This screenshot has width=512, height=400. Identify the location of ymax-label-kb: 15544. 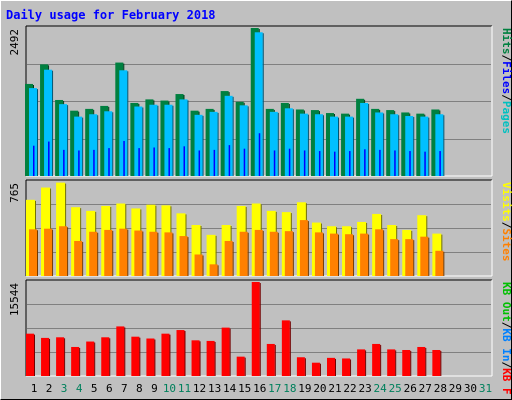
(14, 299).